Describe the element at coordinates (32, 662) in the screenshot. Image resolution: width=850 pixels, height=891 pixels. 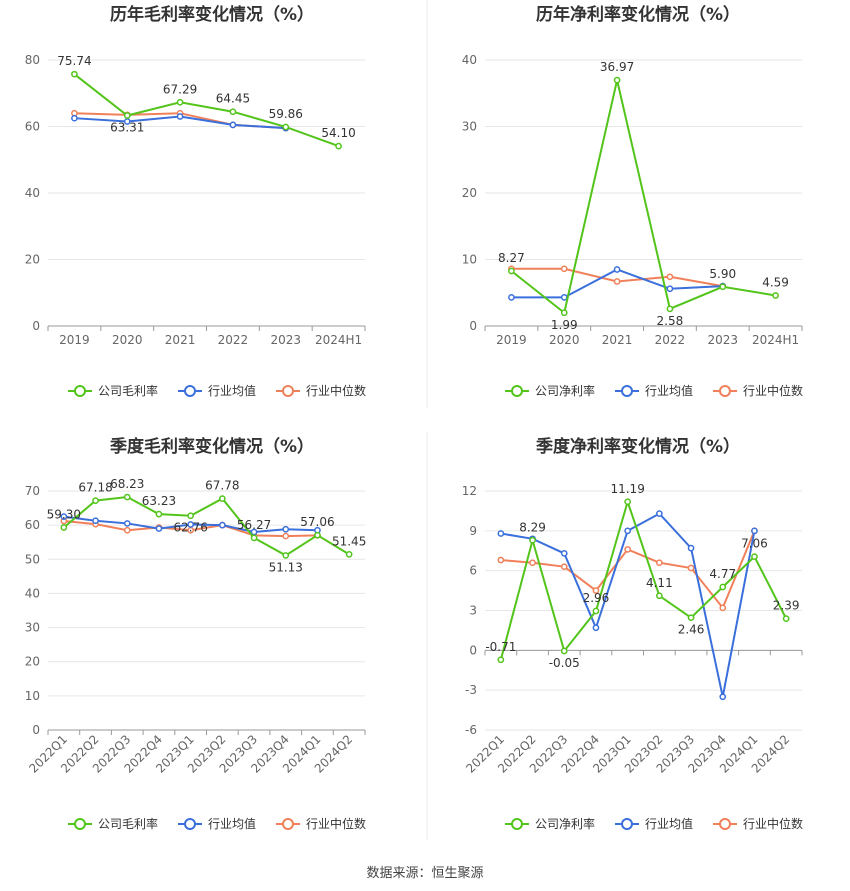
I see `y-tick-label: 20` at that location.